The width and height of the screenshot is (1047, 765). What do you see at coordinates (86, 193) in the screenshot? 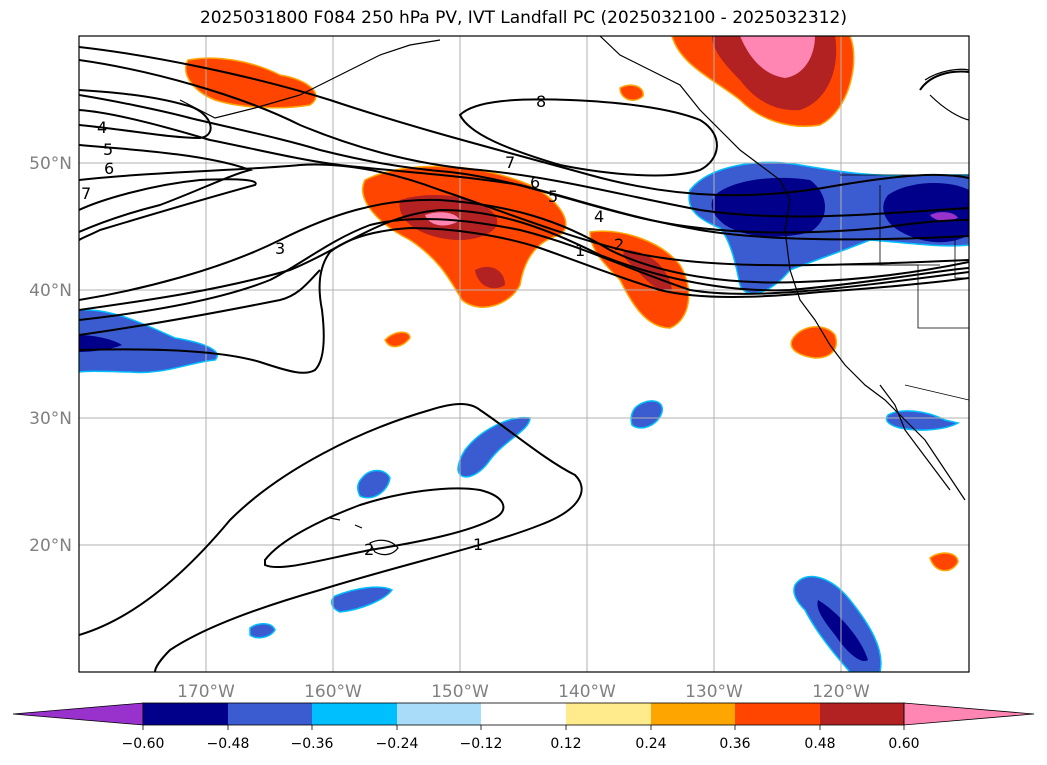
I see `contour-label-7-west: 7` at bounding box center [86, 193].